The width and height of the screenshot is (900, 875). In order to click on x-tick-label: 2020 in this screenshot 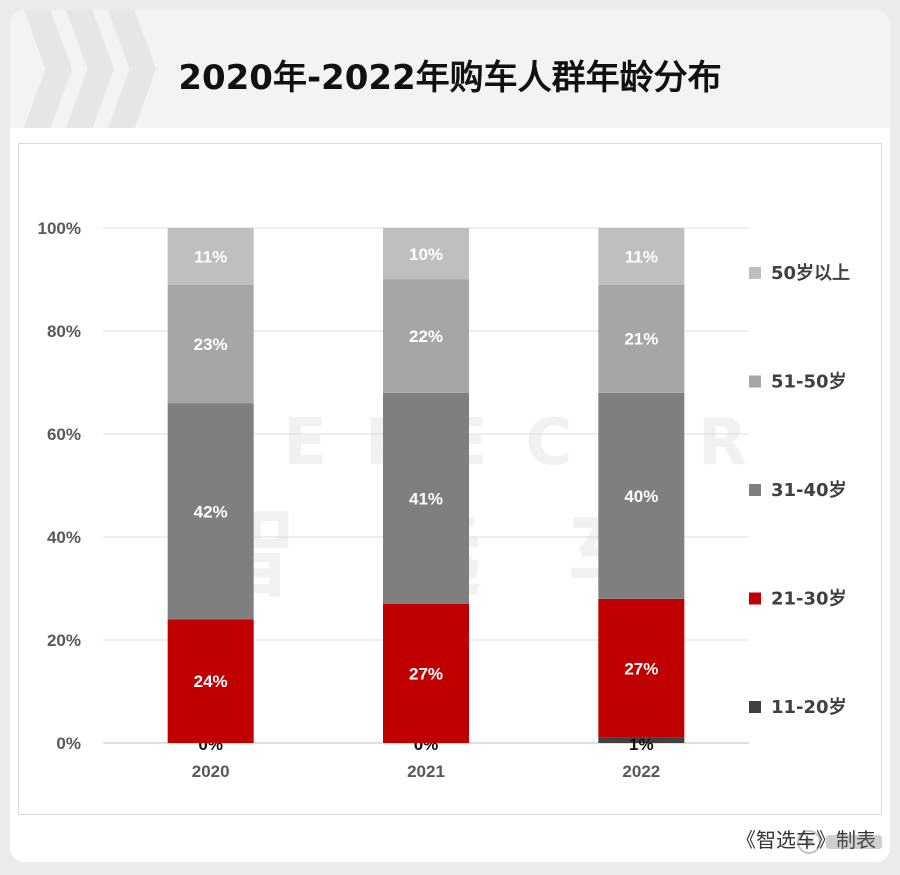, I will do `click(211, 771)`.